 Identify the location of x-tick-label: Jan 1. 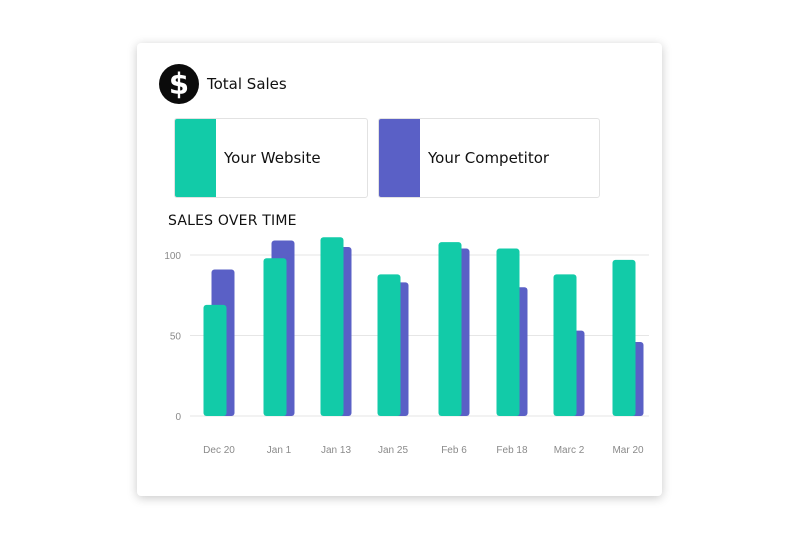
(279, 450).